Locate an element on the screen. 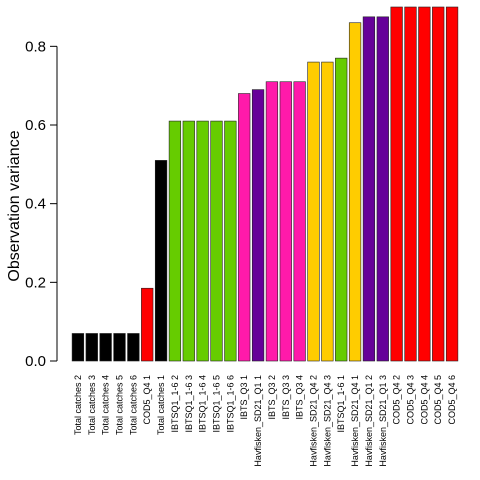  x-tick-label: IBTS_Q3 2 is located at coordinates (272, 397).